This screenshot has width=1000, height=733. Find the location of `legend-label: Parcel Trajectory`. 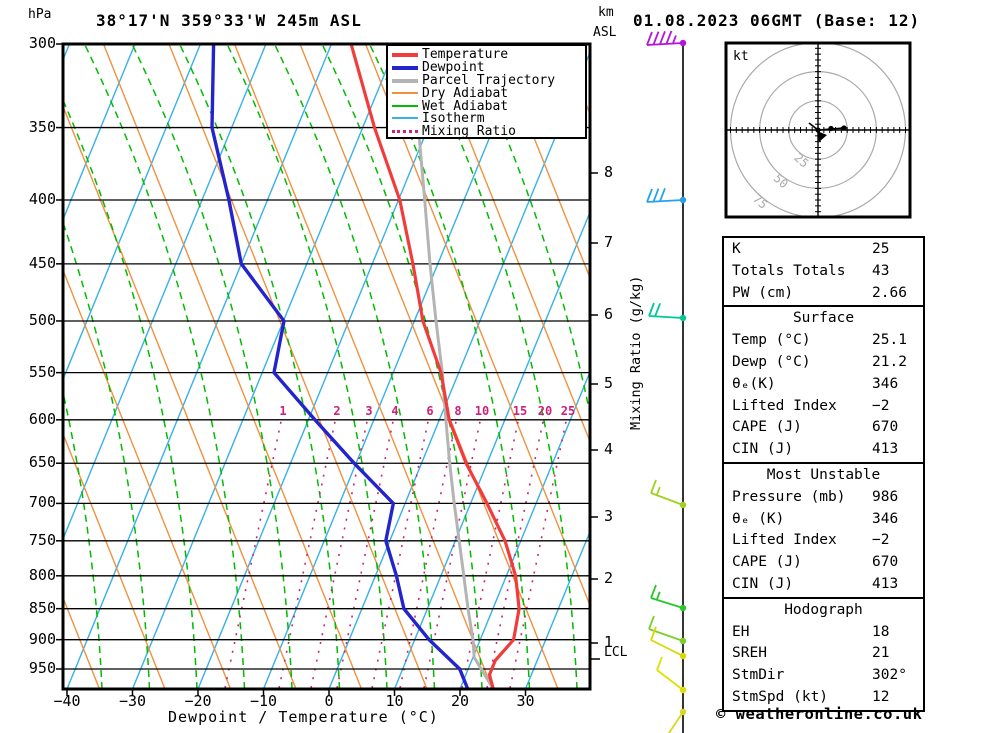

legend-label: Parcel Trajectory is located at coordinates (489, 80).